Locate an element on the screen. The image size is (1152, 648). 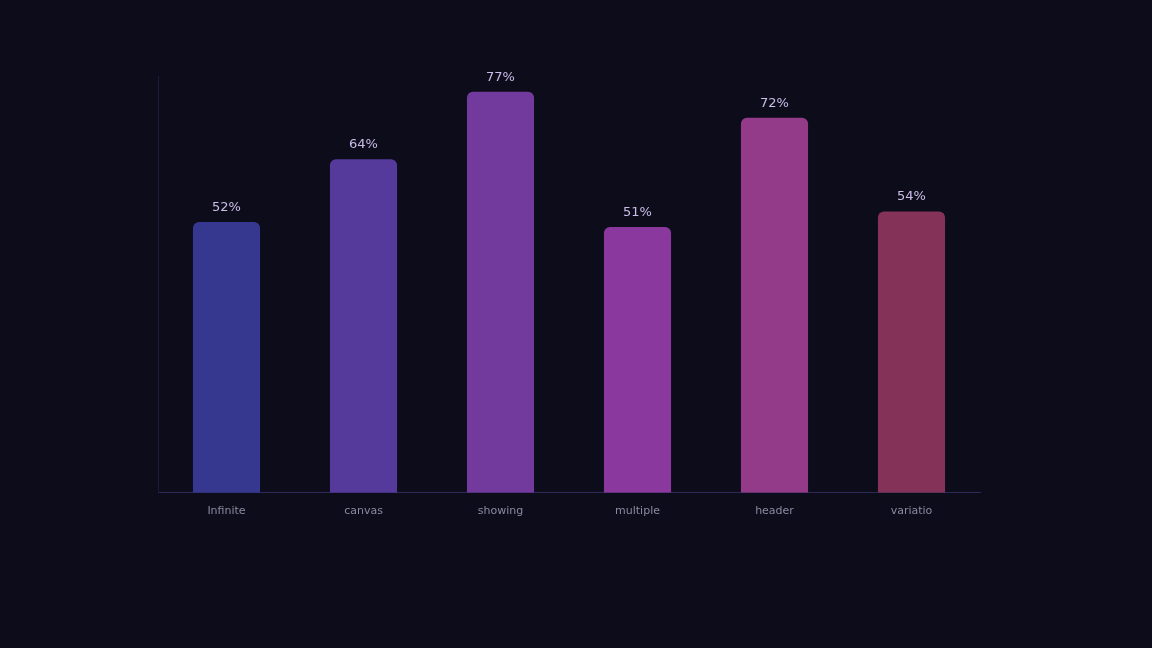
x-tick-label: variatio is located at coordinates (911, 511).